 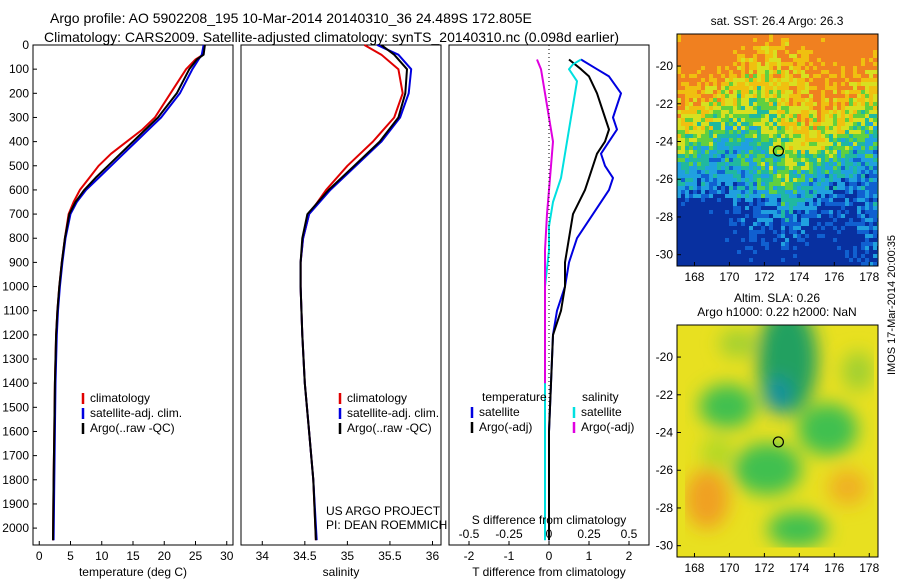 What do you see at coordinates (797, 529) in the screenshot?
I see `sla-blob` at bounding box center [797, 529].